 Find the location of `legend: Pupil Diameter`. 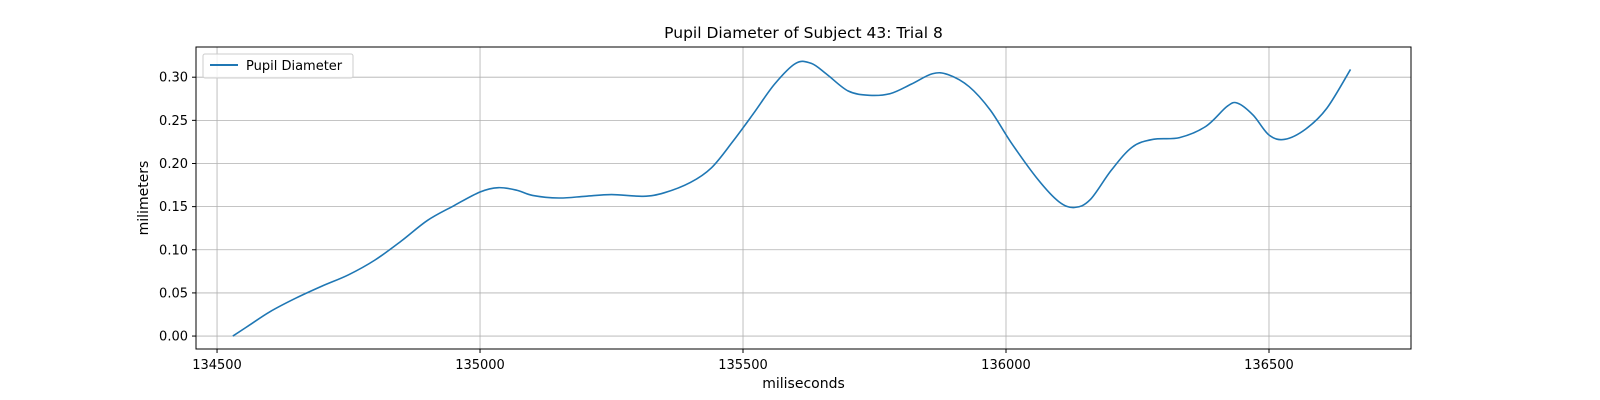

legend: Pupil Diameter is located at coordinates (278, 66).